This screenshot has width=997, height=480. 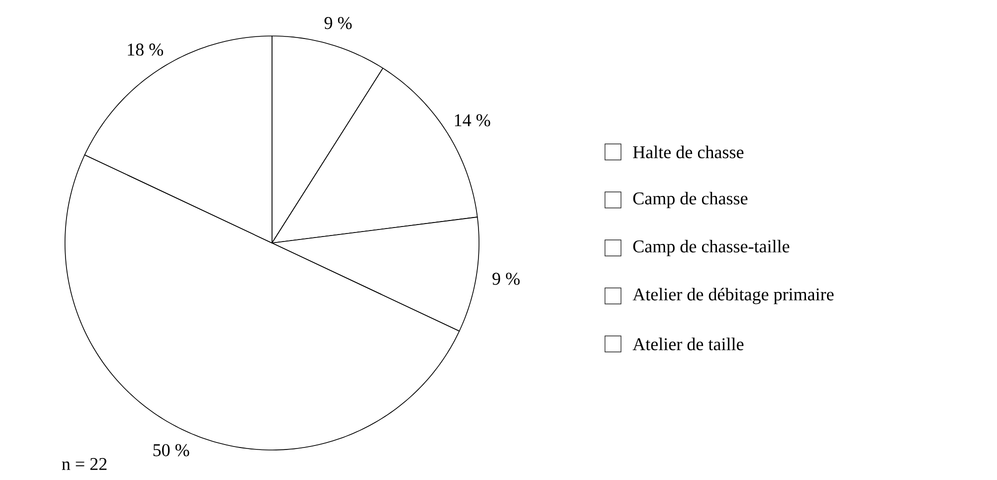 What do you see at coordinates (688, 344) in the screenshot?
I see `legend-label: Atelier de taille` at bounding box center [688, 344].